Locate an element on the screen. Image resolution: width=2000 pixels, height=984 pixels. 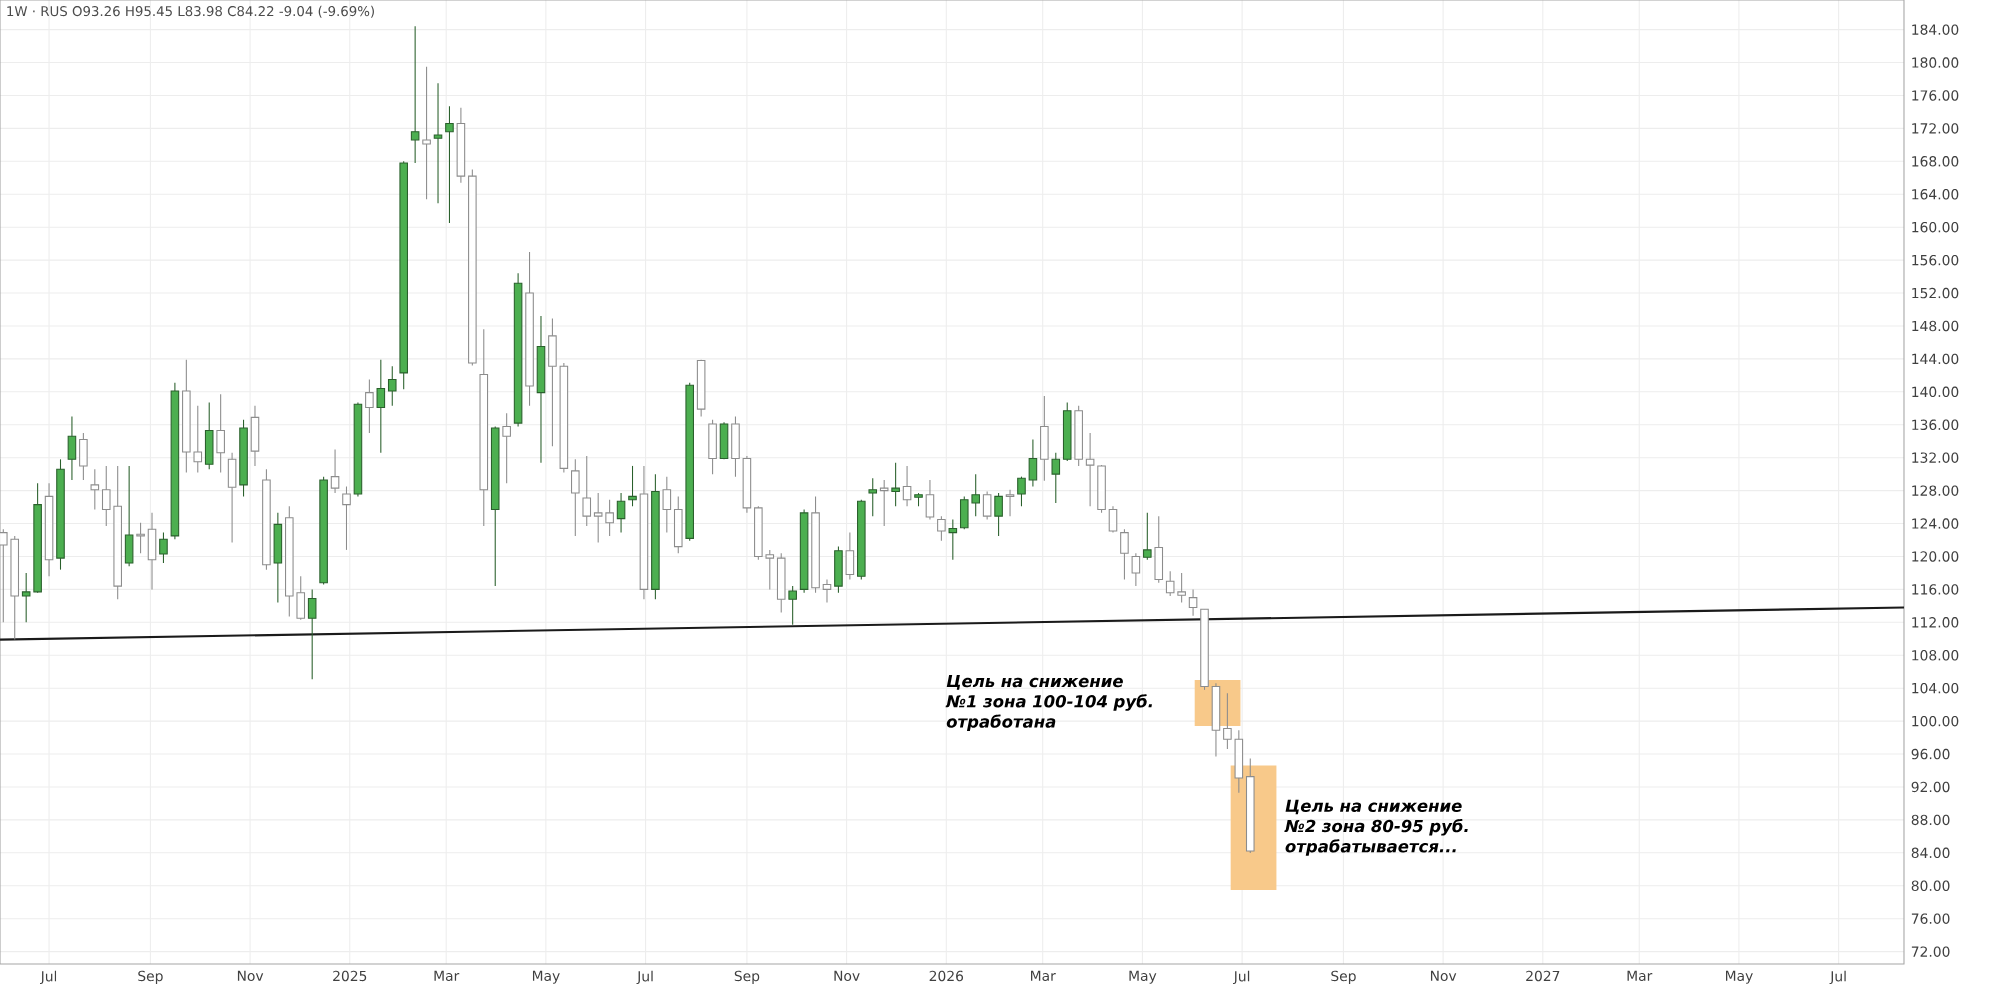
annotation: Цель на снижение №1 зона 100-104 руб. отработана is located at coordinates (1048, 703).